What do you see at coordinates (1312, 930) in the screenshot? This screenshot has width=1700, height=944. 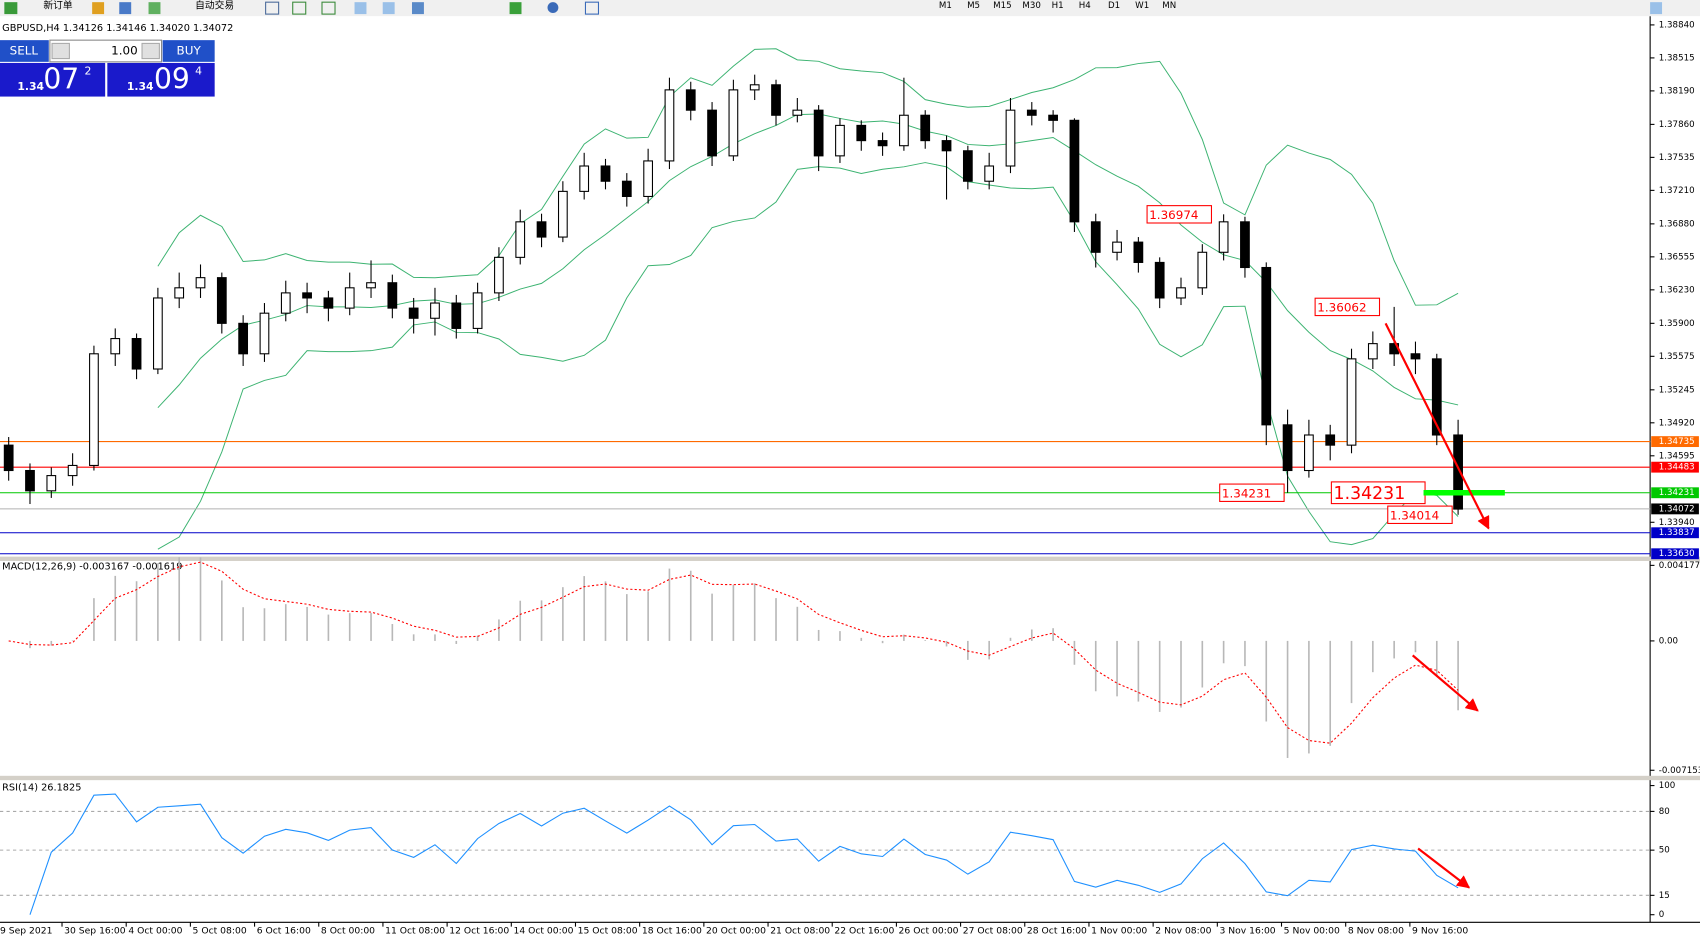 I see `x-tick-label: 5 Nov 00:00` at bounding box center [1312, 930].